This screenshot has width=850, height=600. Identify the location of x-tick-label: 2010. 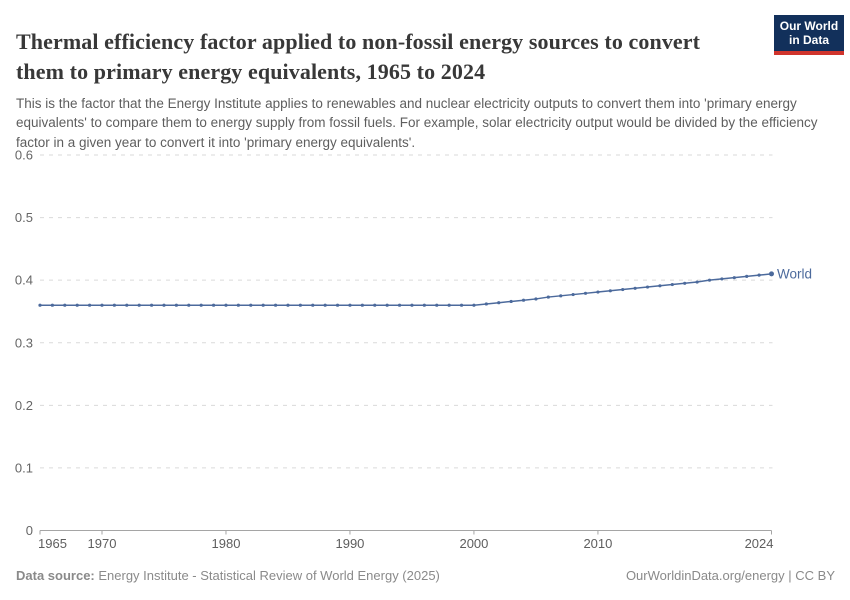
(597, 543).